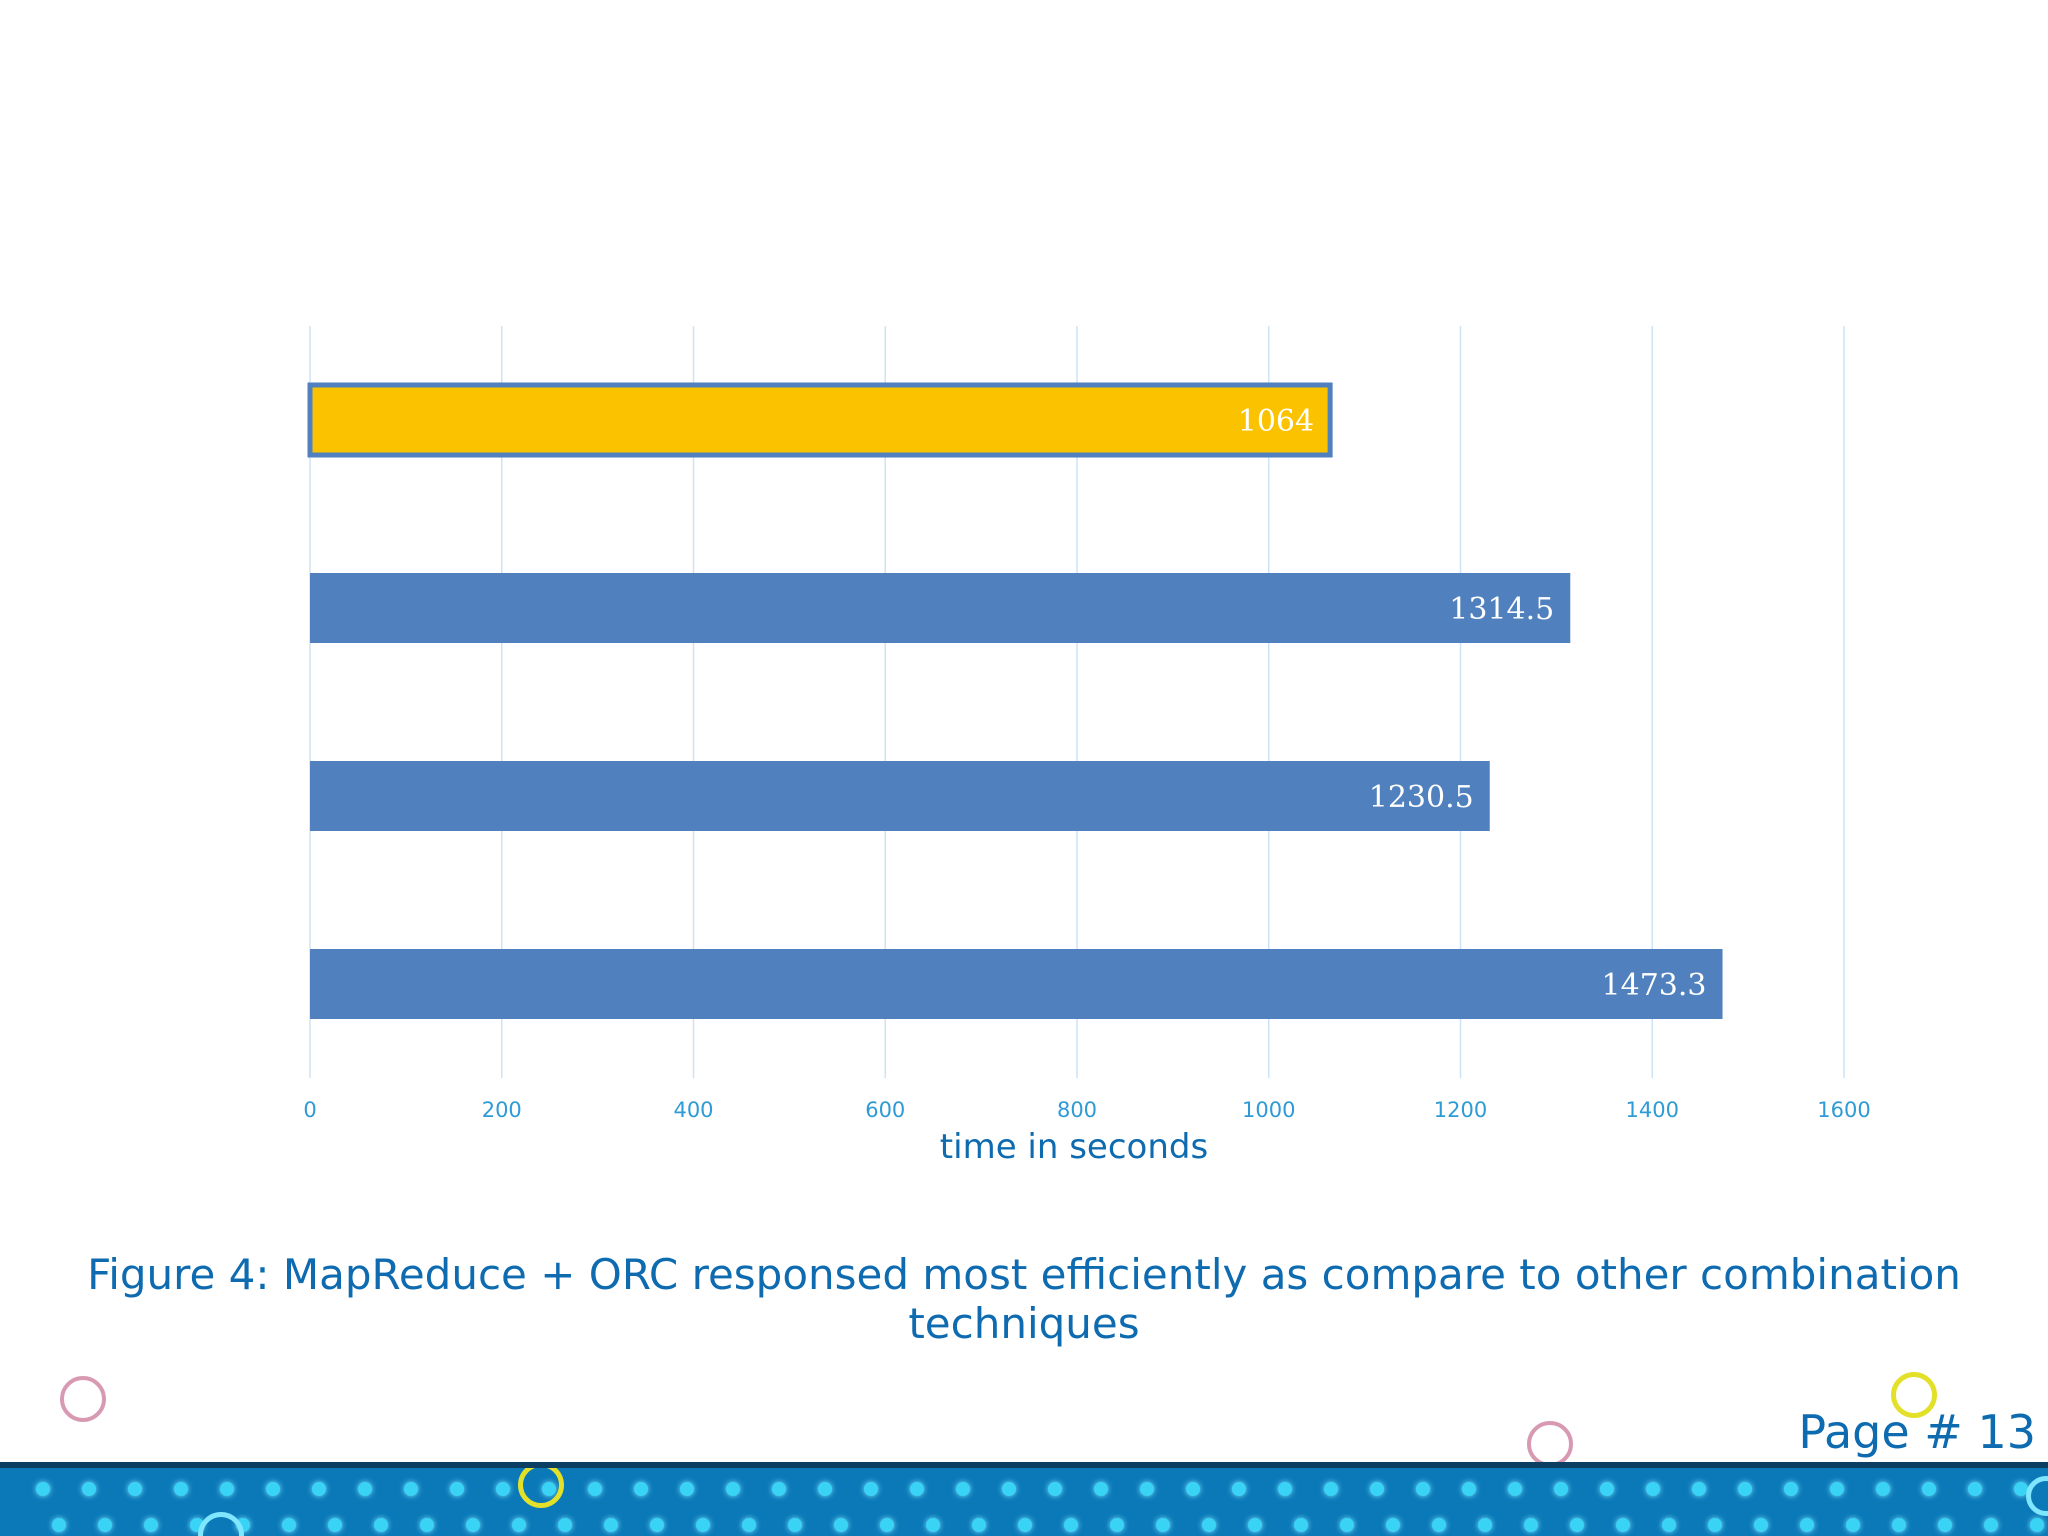  I want to click on decorative-circle-pink-right, so click(1550, 1444).